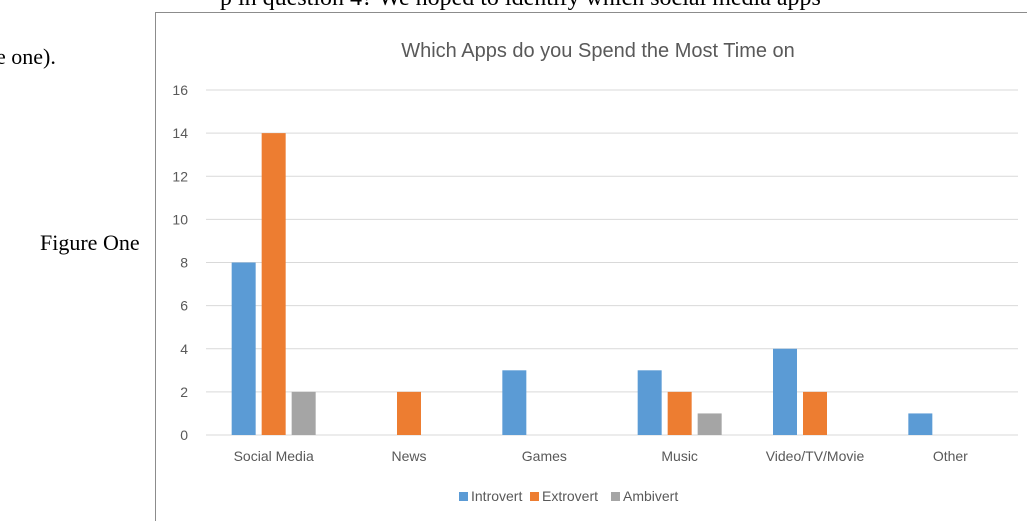  What do you see at coordinates (180, 133) in the screenshot?
I see `y-tick-label: 14` at bounding box center [180, 133].